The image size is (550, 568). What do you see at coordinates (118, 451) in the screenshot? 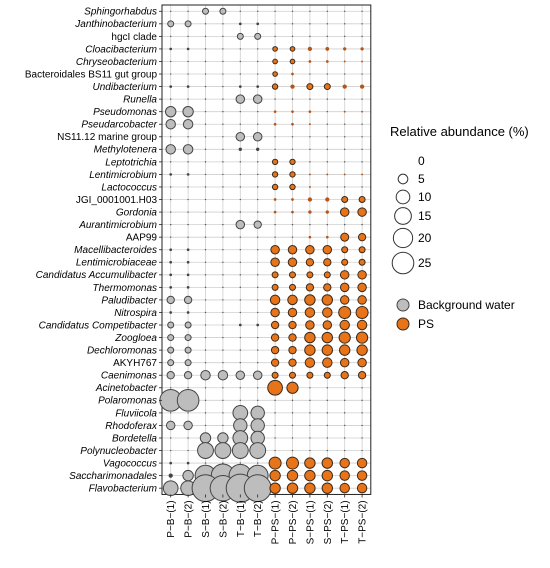
I see `taxon-label: Polynucleobacter` at bounding box center [118, 451].